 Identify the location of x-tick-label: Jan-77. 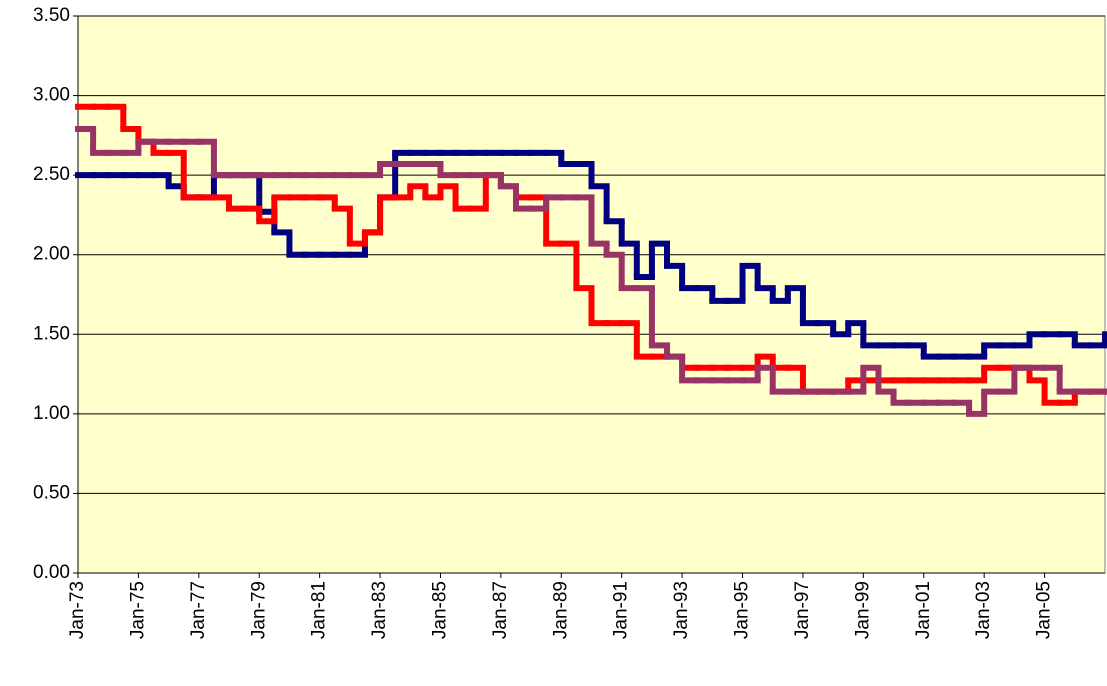
(198, 610).